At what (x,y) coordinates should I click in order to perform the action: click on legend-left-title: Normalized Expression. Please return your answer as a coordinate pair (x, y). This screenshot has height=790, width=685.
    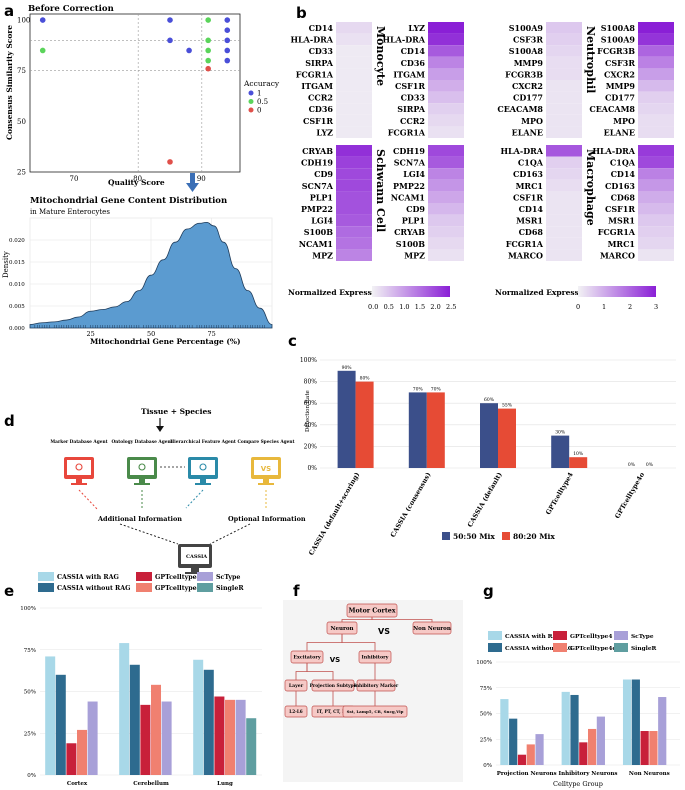
    Looking at the image, I should click on (337, 292).